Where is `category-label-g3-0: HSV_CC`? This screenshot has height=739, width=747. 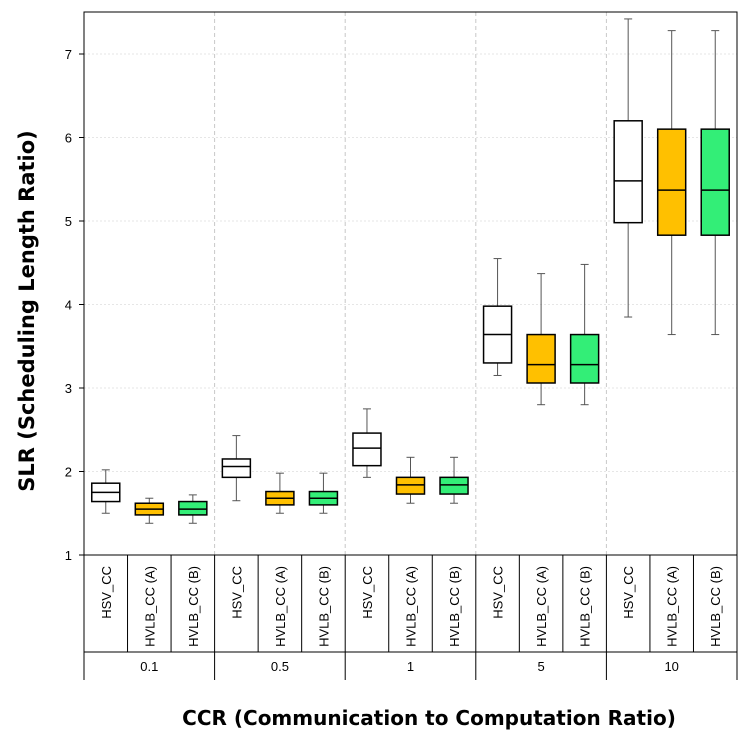 category-label-g3-0: HSV_CC is located at coordinates (498, 592).